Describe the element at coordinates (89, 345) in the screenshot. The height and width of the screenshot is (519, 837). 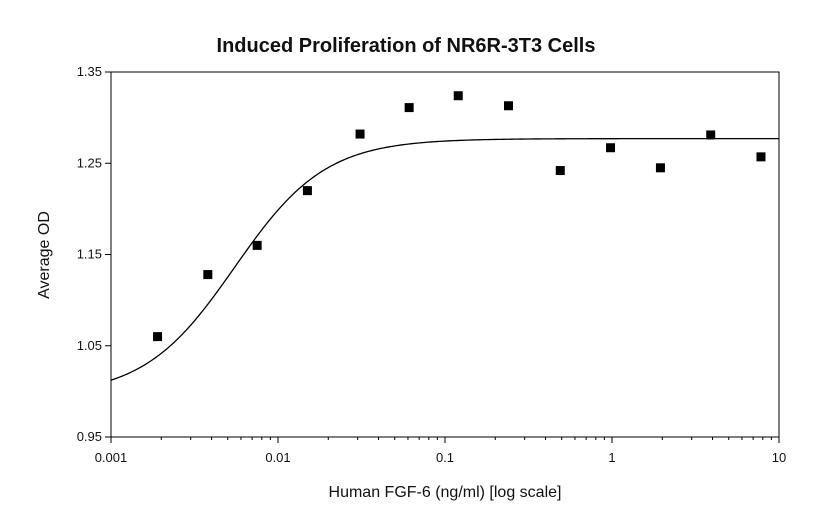
I see `y-tick-label: 1.05` at that location.